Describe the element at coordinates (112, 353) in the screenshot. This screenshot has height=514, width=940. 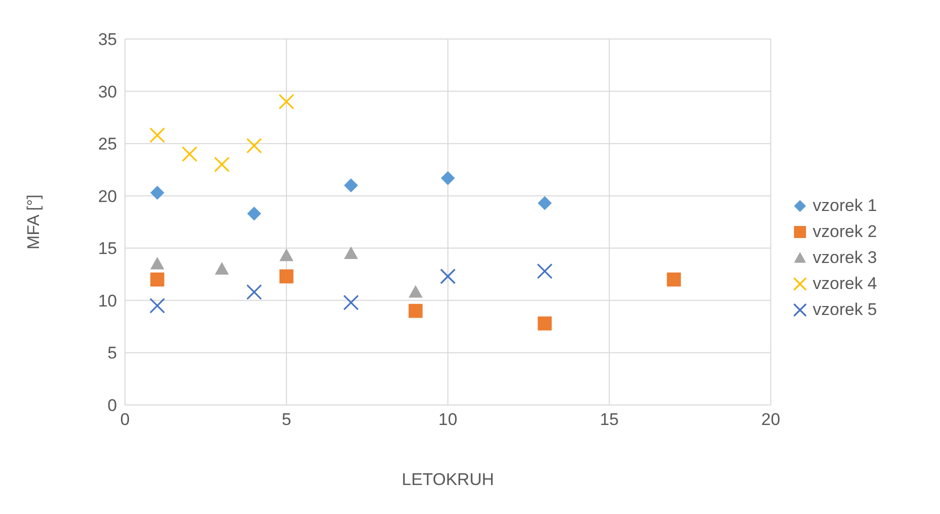
I see `y-tick-label: 5` at that location.